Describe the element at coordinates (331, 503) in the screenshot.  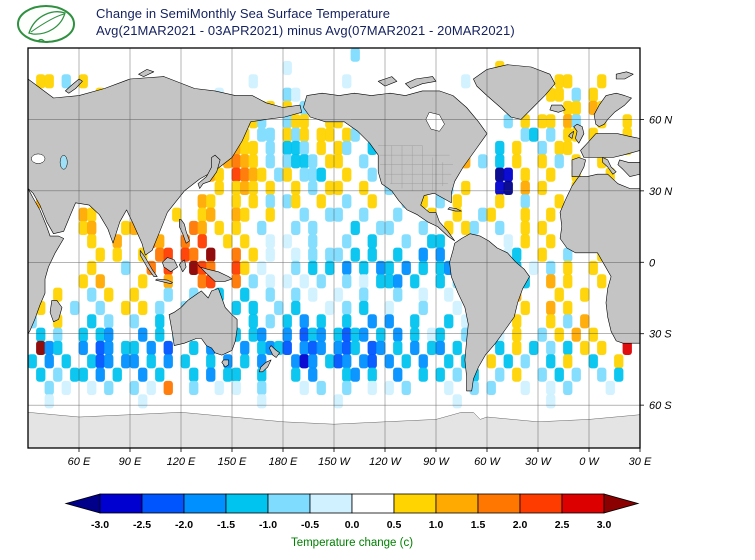
I see `colorbar-segment` at that location.